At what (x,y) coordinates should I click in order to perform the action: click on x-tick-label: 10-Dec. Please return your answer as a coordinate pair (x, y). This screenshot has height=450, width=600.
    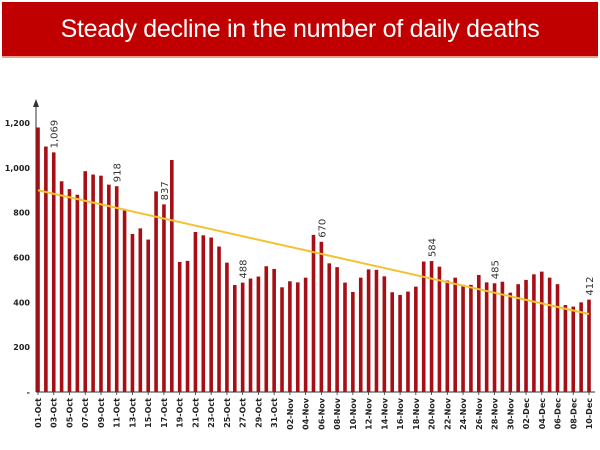
    Looking at the image, I should click on (589, 414).